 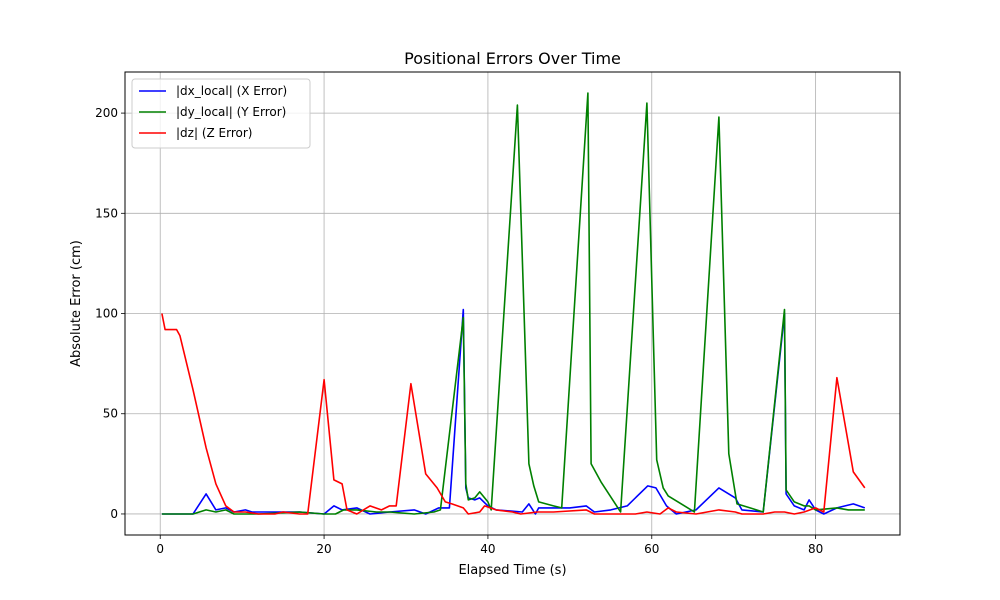 What do you see at coordinates (231, 112) in the screenshot?
I see `legend-label-1: |dy_local| (Y Error)` at bounding box center [231, 112].